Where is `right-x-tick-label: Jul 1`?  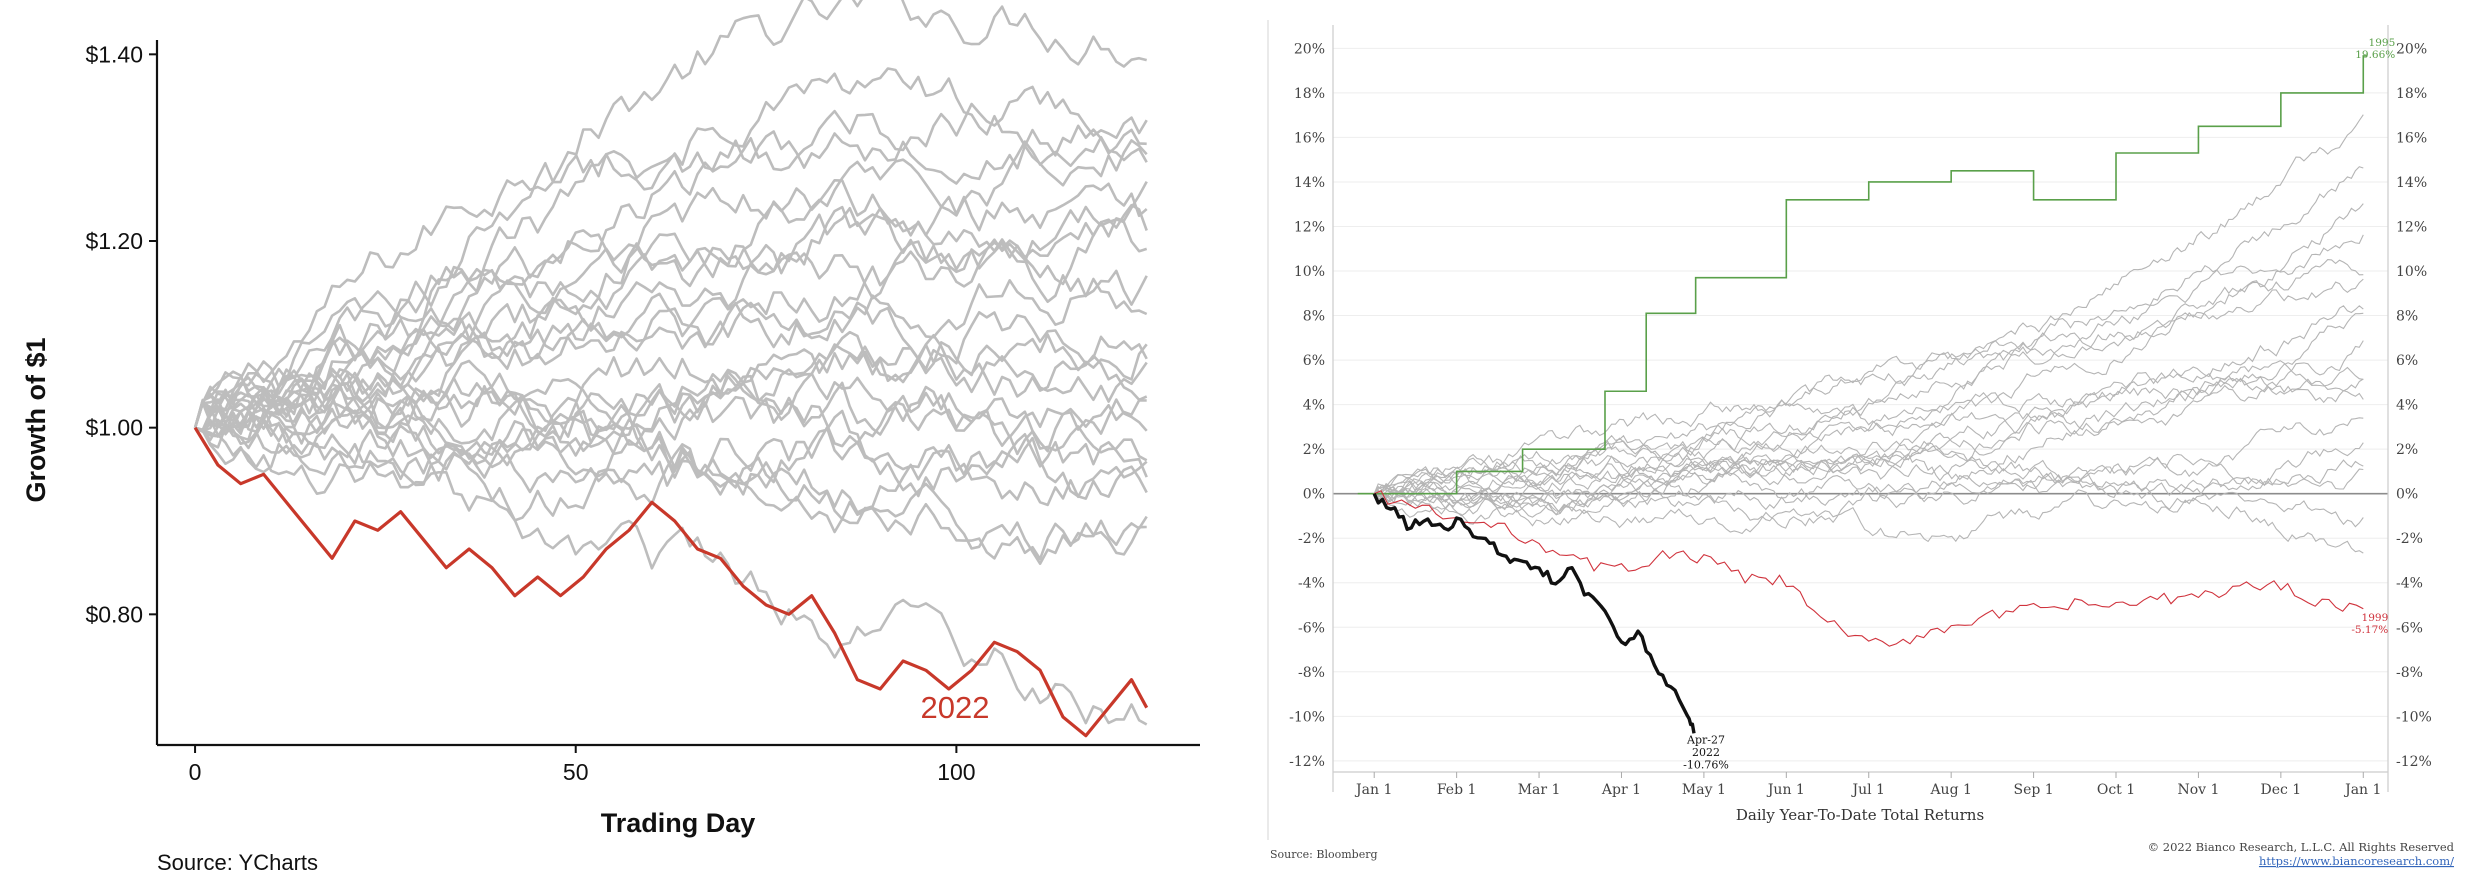
right-x-tick-label: Jul 1 is located at coordinates (1868, 790).